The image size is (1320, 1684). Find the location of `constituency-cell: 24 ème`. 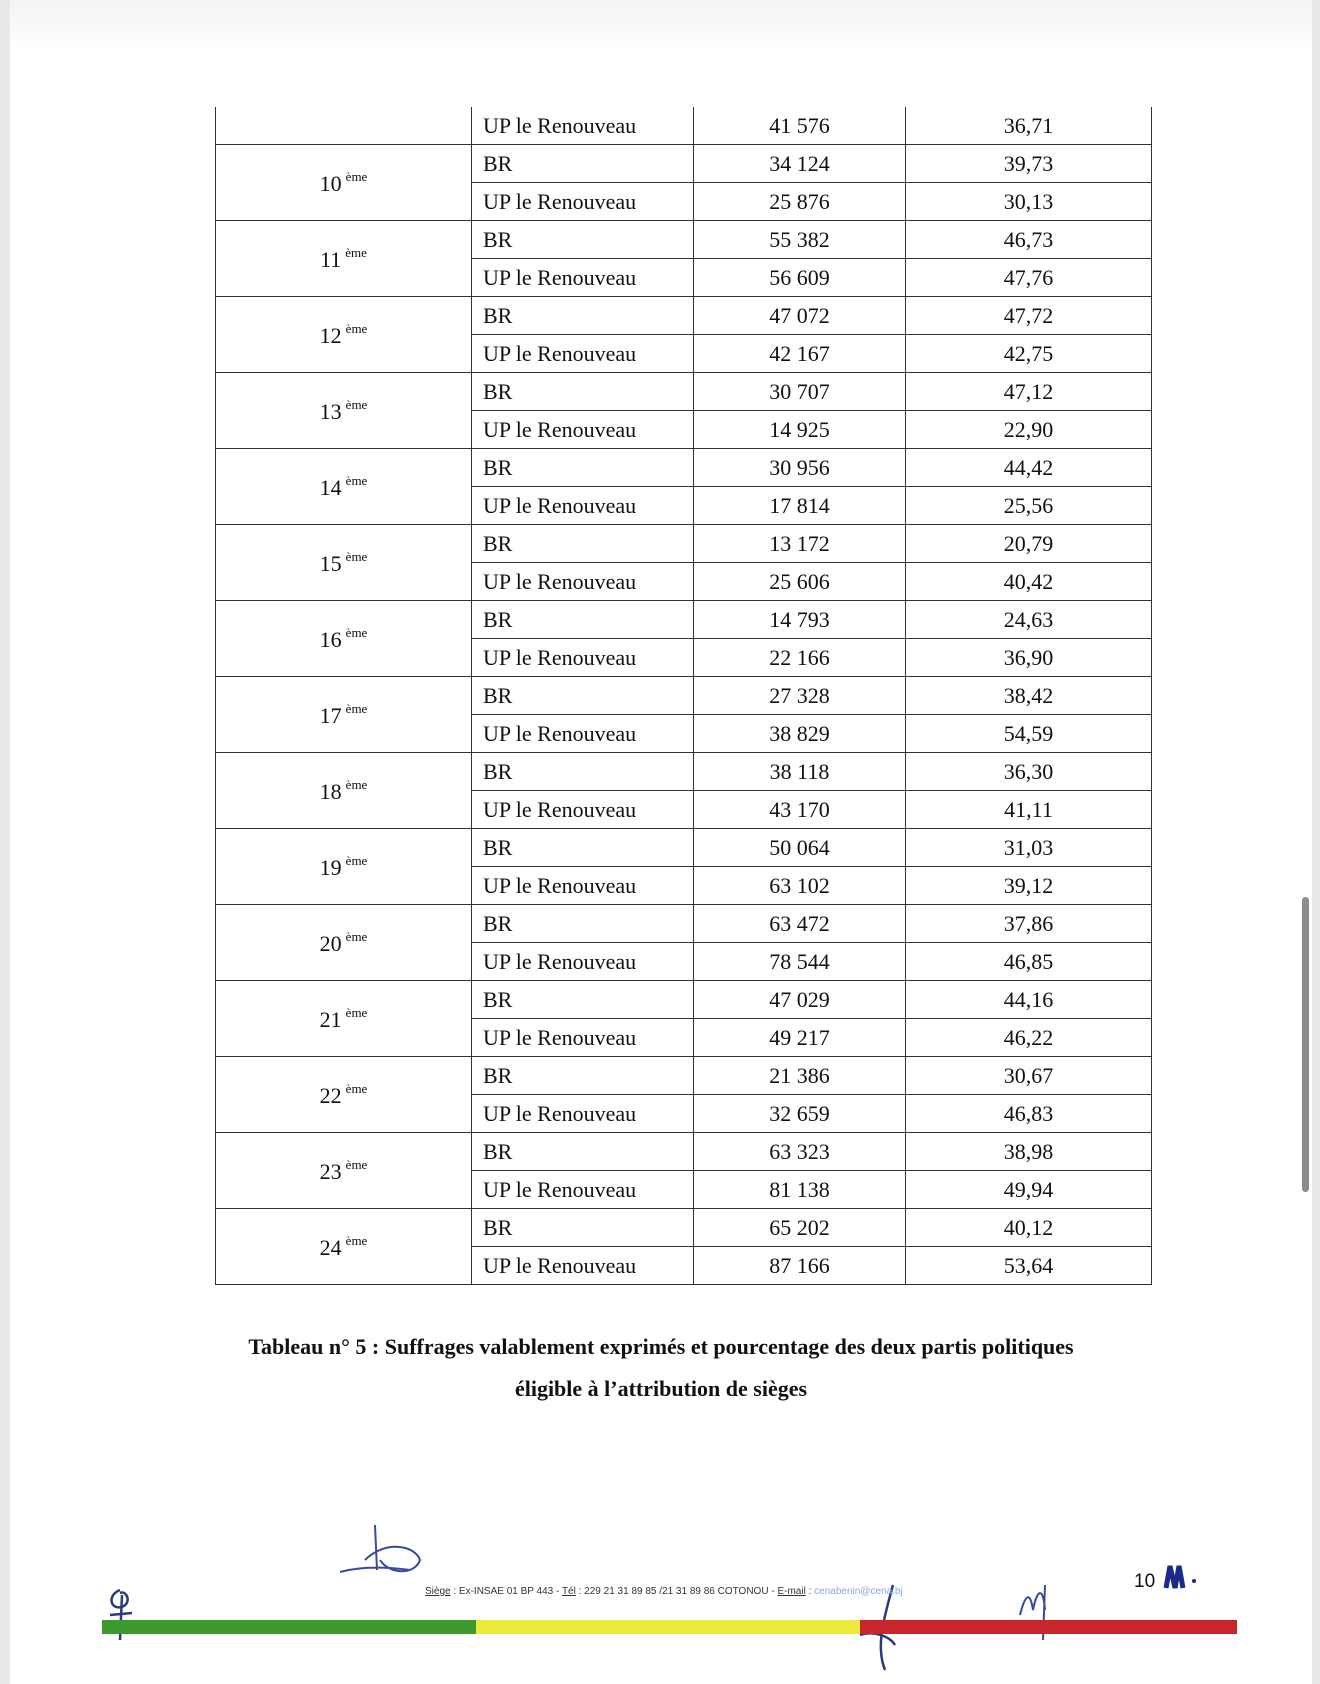

constituency-cell: 24 ème is located at coordinates (343, 1246).